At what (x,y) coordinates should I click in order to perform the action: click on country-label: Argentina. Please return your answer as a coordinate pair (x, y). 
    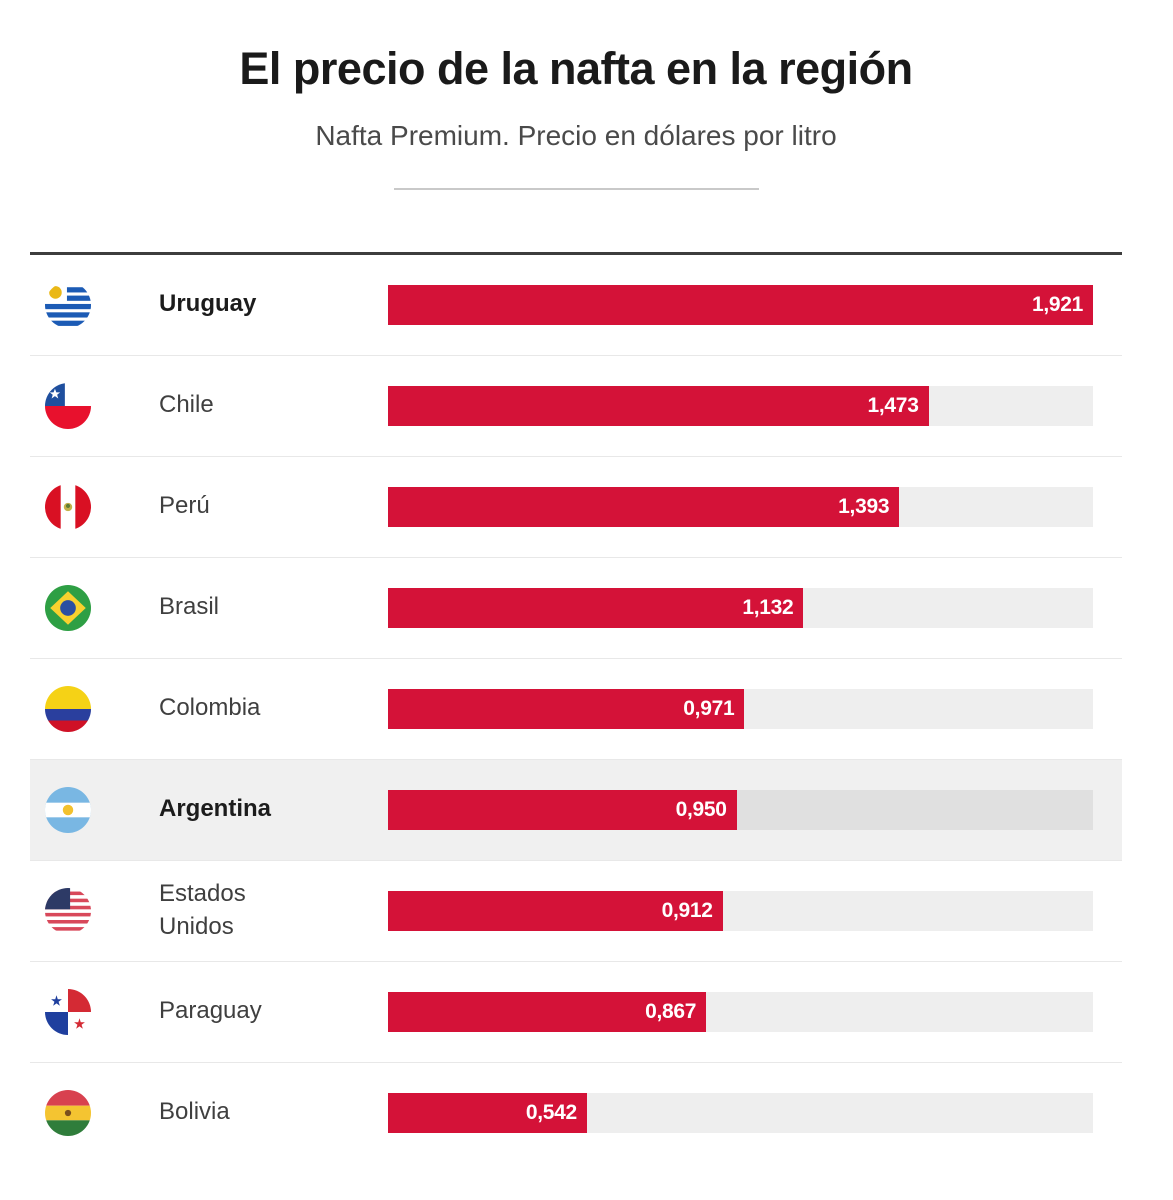
    Looking at the image, I should click on (215, 809).